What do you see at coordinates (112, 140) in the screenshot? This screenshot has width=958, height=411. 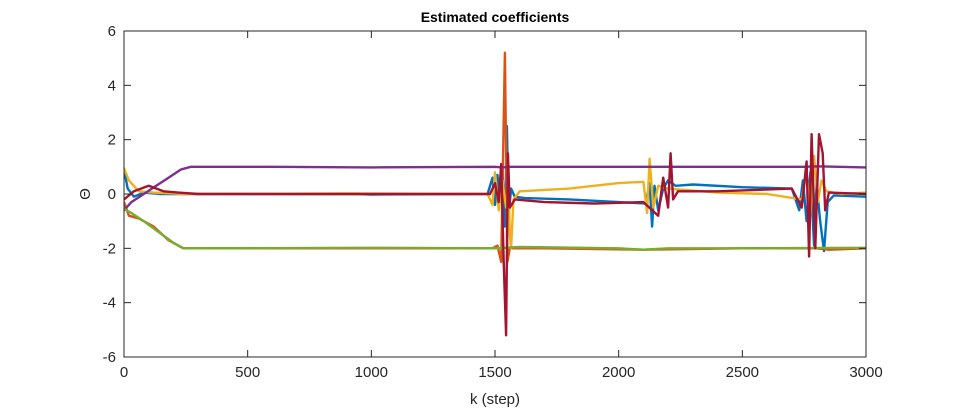 I see `y-tick-label: 2` at bounding box center [112, 140].